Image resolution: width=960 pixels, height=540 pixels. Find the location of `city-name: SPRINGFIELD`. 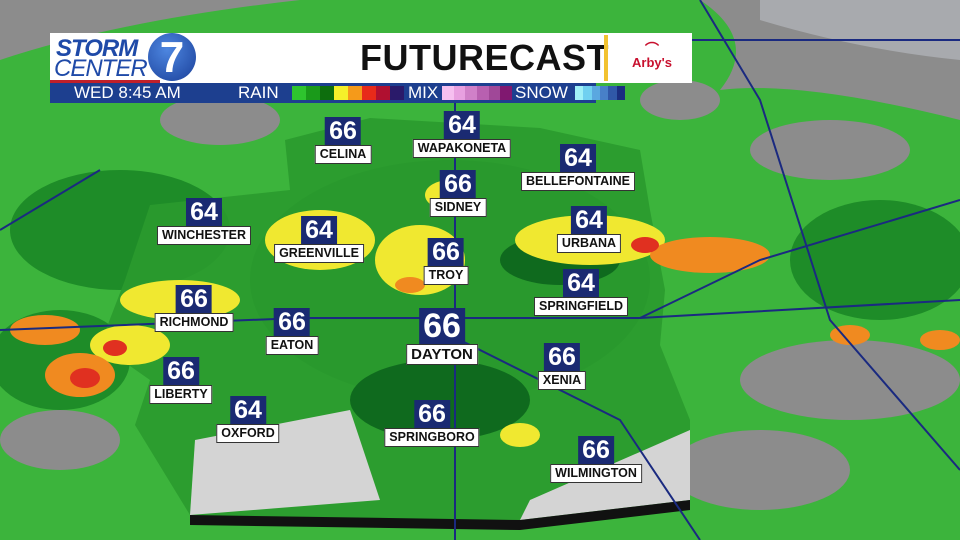

city-name: SPRINGFIELD is located at coordinates (581, 306).